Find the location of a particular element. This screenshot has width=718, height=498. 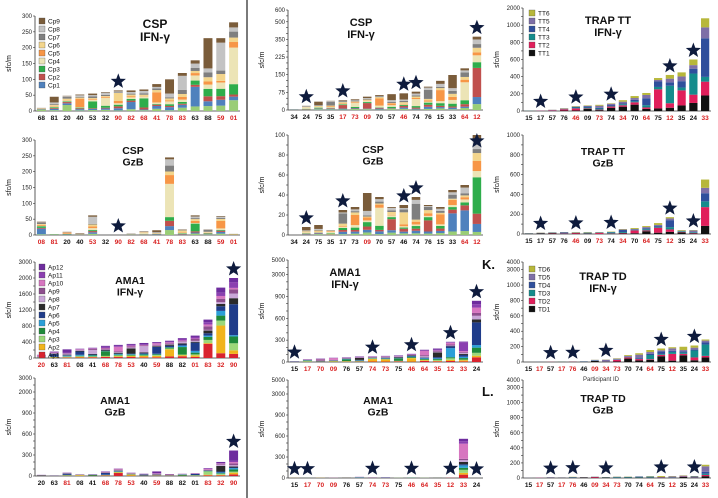

x-tick-label: 41 is located at coordinates (157, 242).